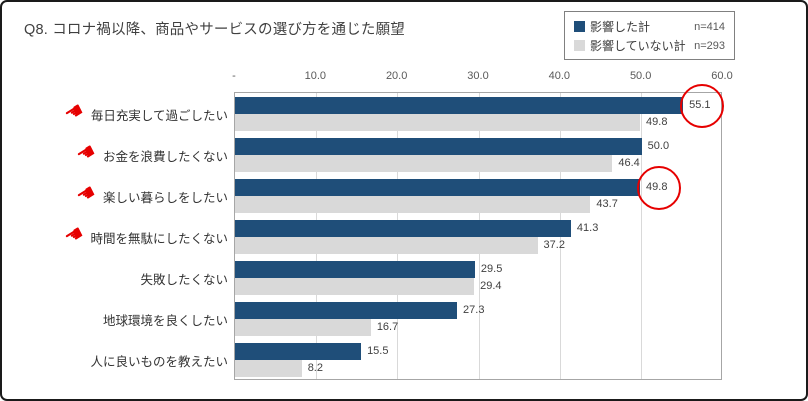 This screenshot has height=401, width=808. I want to click on category-label-text: お金を浪費したくない, so click(165, 156).